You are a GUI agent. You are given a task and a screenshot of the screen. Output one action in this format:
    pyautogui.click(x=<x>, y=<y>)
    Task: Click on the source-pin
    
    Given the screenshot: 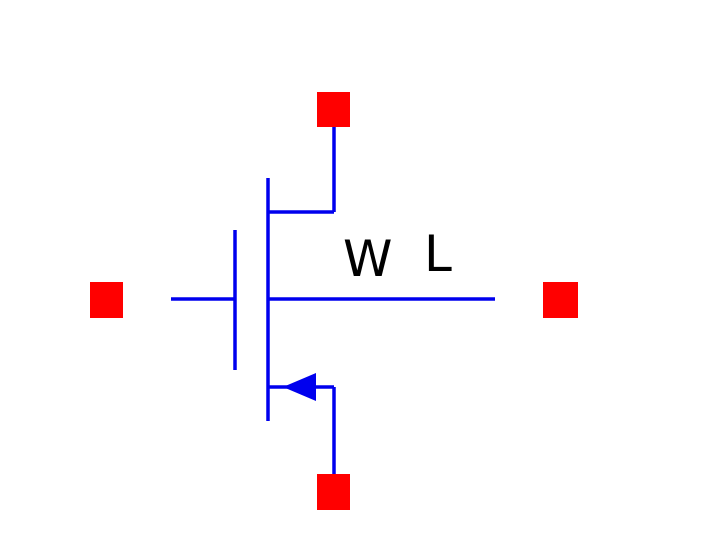 What is the action you would take?
    pyautogui.click(x=333, y=492)
    